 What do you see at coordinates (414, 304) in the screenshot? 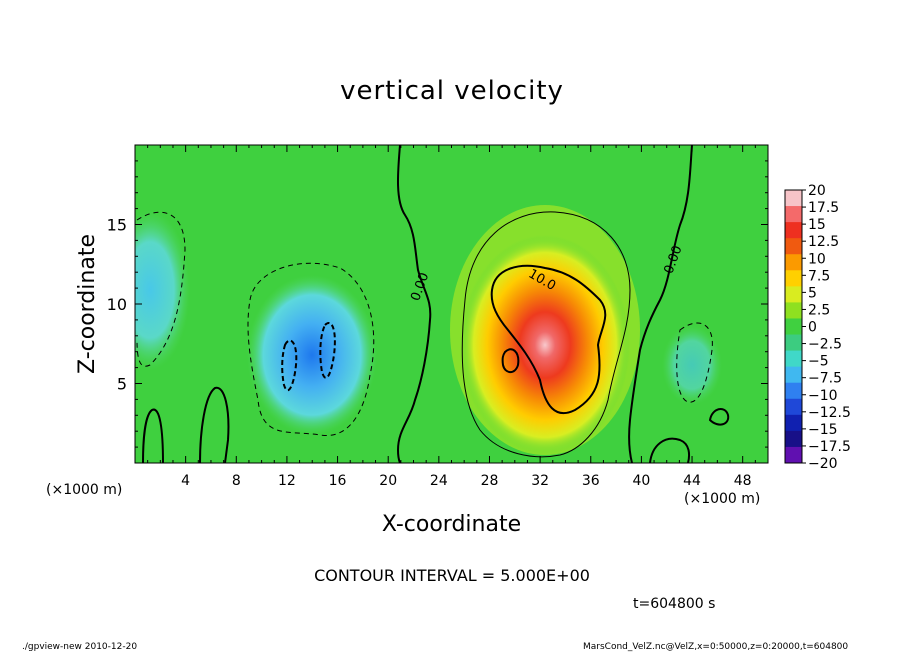
I see `contour-zero-mid` at bounding box center [414, 304].